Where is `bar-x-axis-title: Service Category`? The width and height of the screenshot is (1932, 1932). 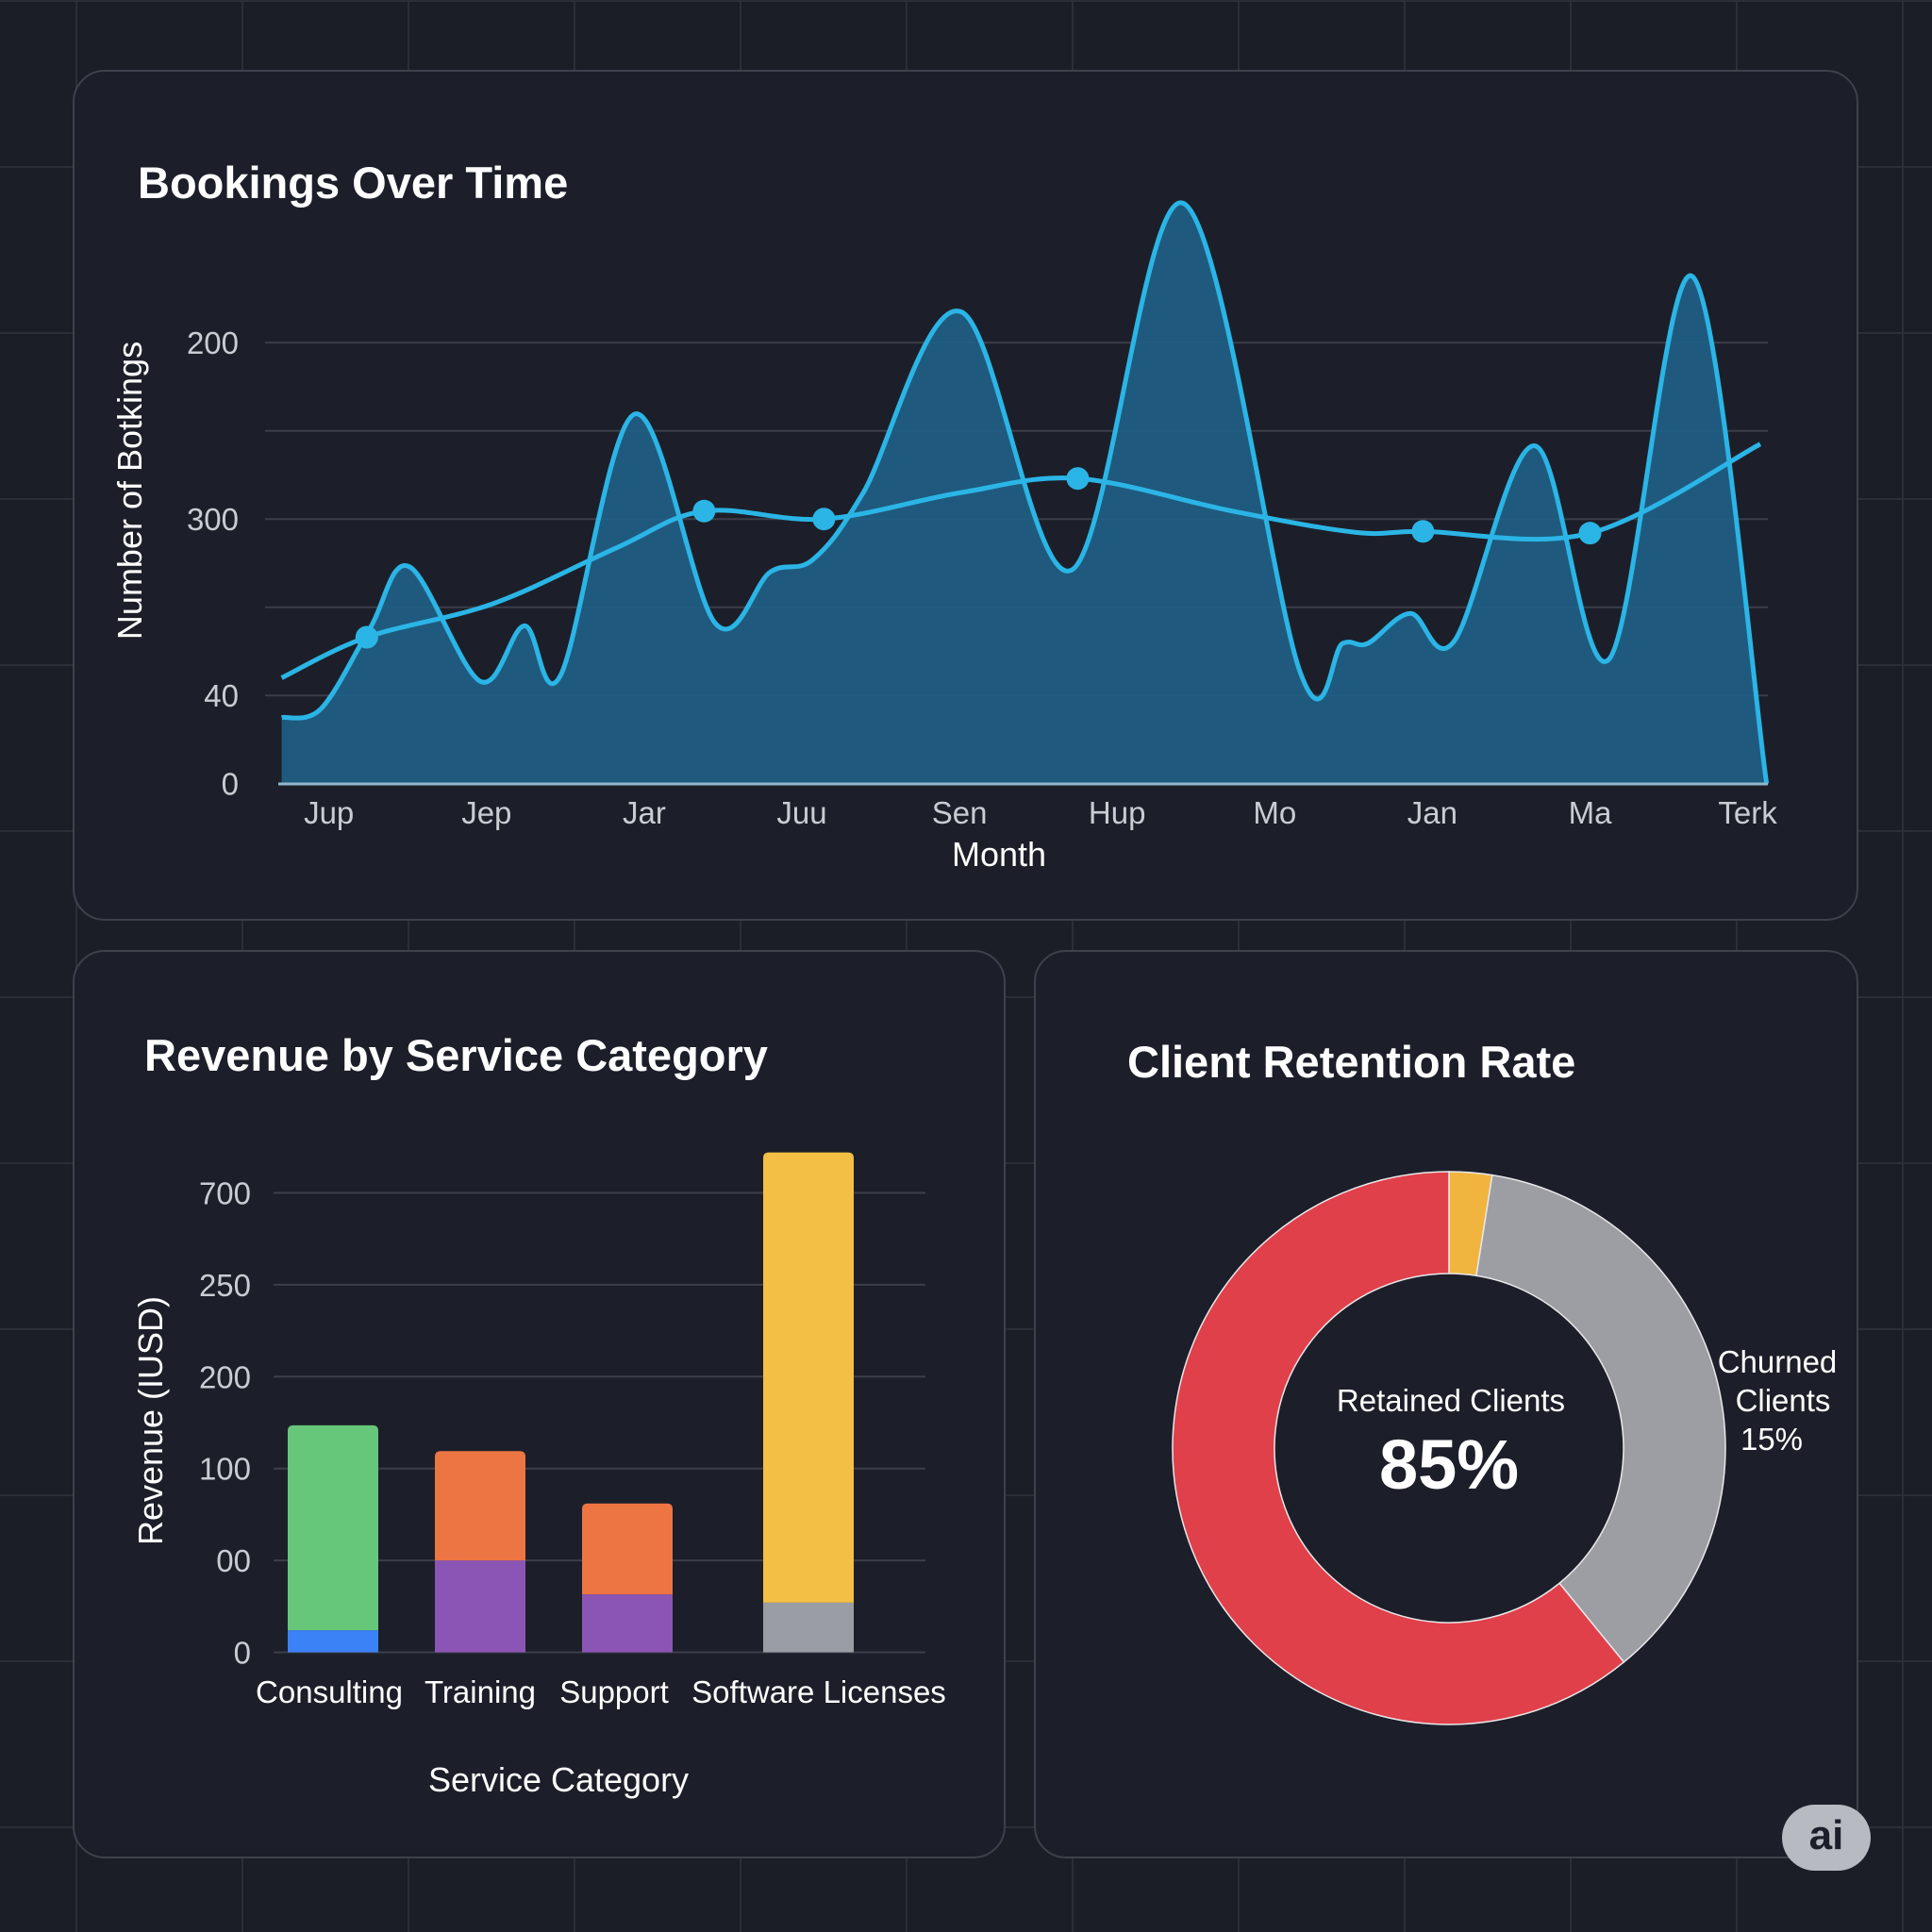 bar-x-axis-title: Service Category is located at coordinates (558, 1780).